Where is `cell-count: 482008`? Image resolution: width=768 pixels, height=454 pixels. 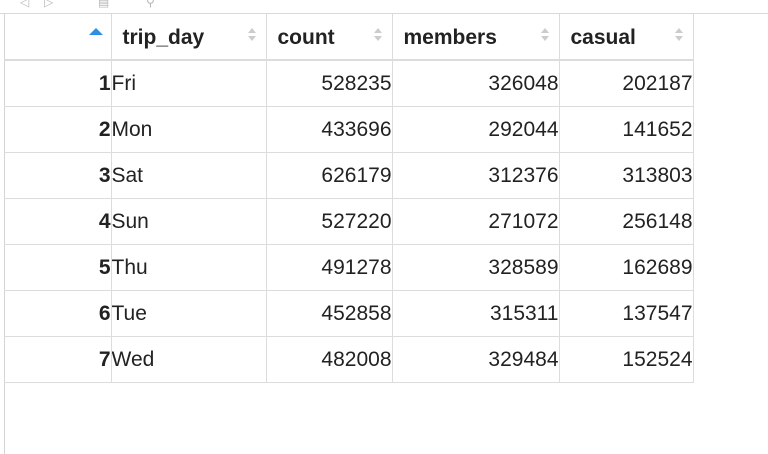
cell-count: 482008 is located at coordinates (329, 359).